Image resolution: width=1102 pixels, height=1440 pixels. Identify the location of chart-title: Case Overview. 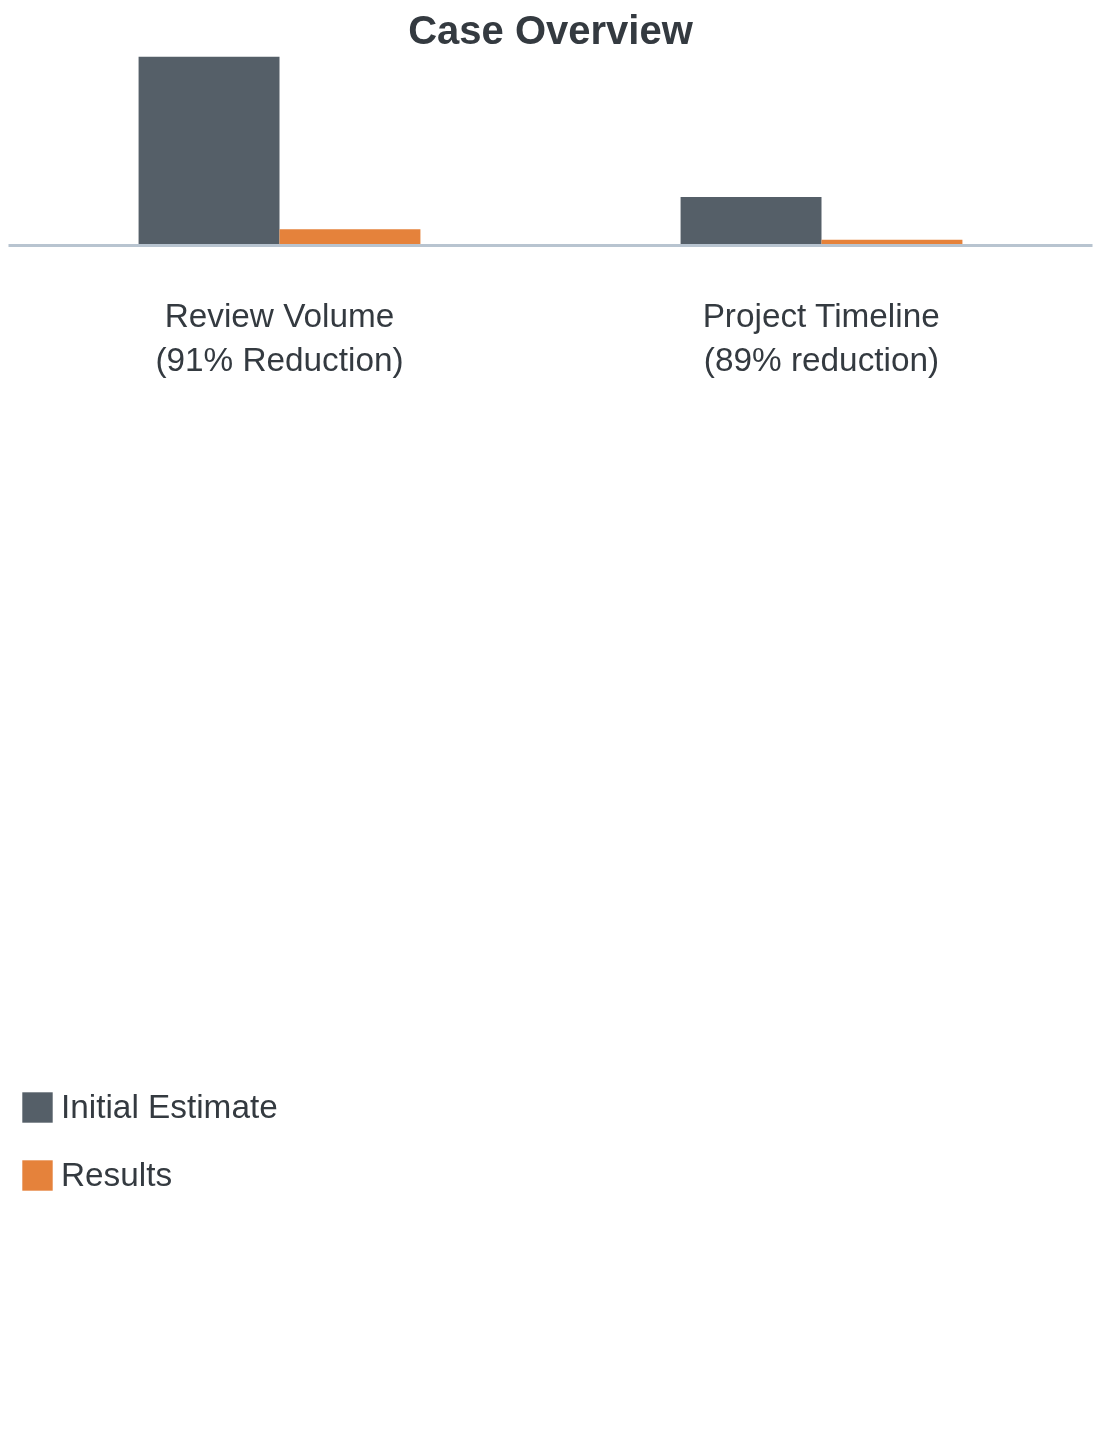
(551, 29).